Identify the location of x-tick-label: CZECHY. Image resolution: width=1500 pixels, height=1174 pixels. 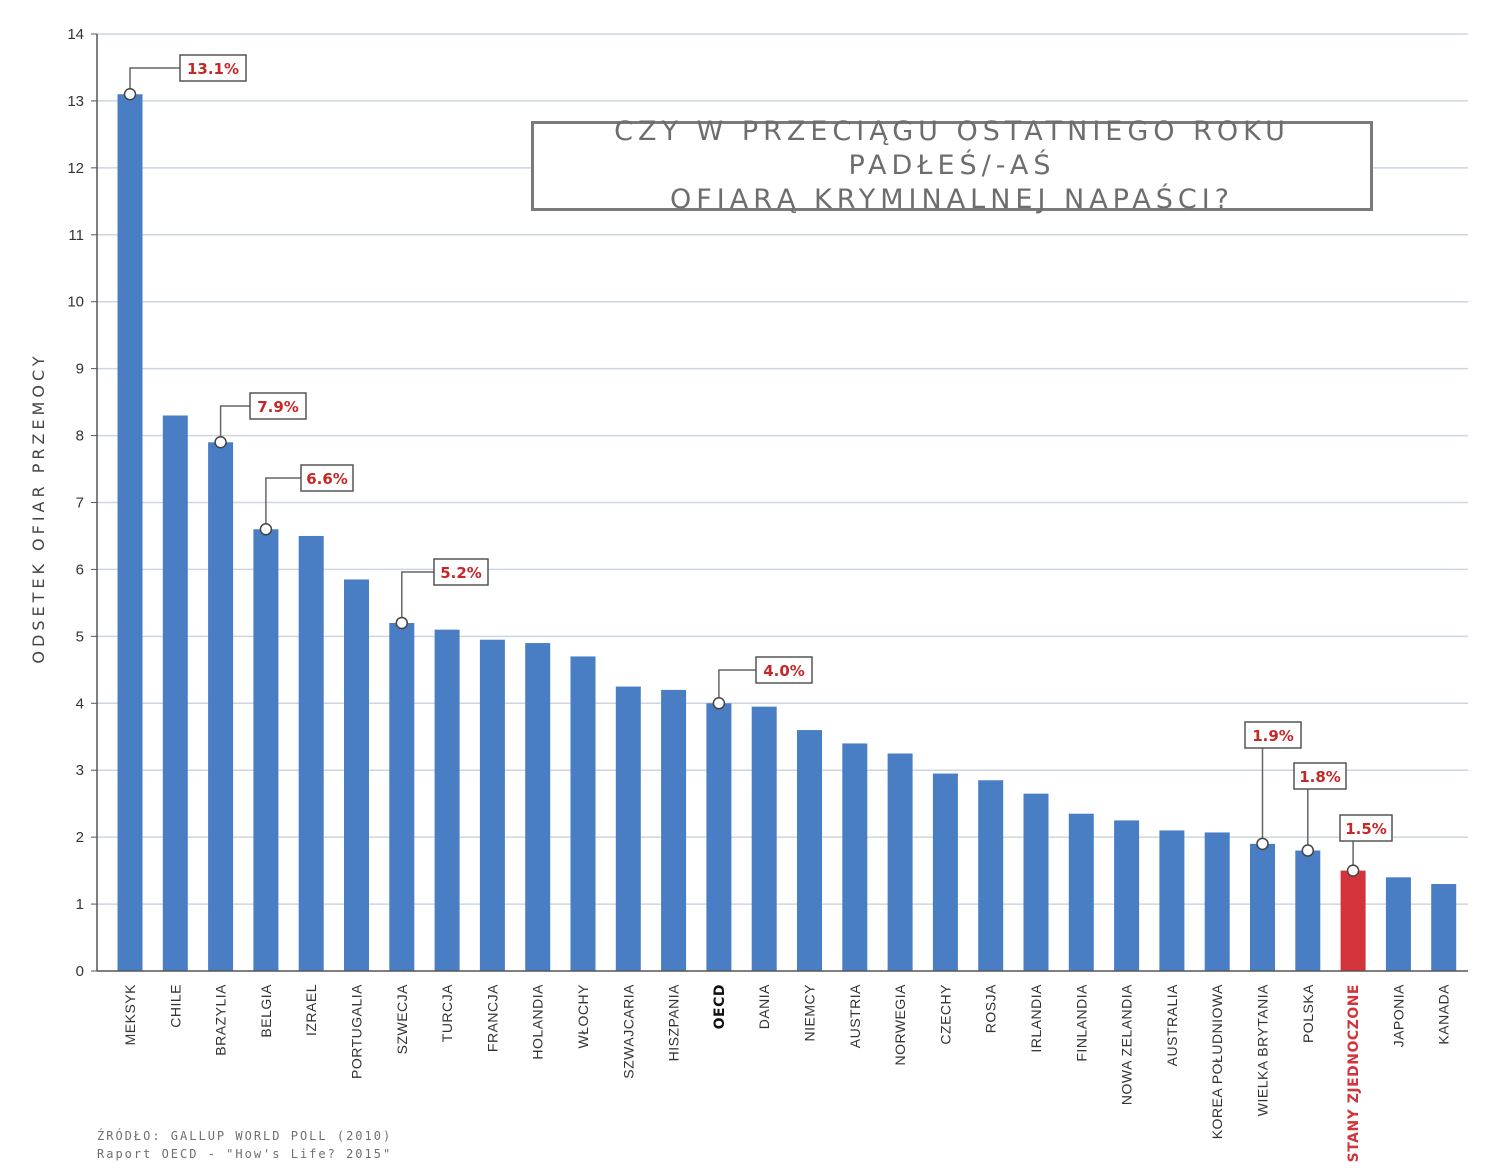
(945, 1014).